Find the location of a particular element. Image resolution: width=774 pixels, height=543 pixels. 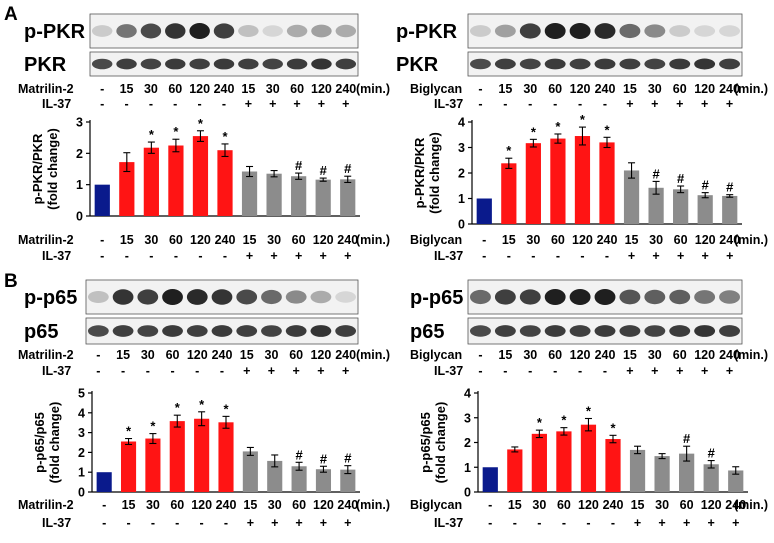

stimulus-label: Matrilin-2 is located at coordinates (46, 89).